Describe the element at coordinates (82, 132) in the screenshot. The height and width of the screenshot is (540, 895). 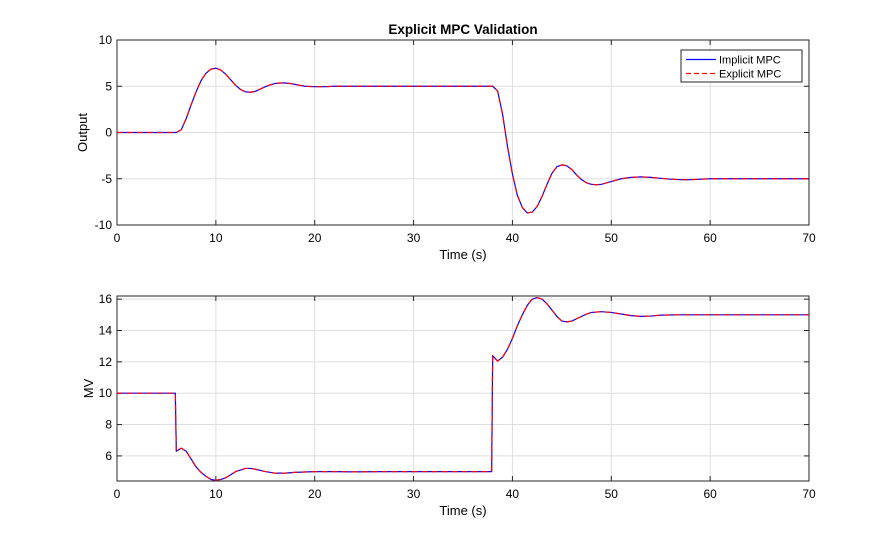
I see `output-chart-ylabel: Output` at that location.